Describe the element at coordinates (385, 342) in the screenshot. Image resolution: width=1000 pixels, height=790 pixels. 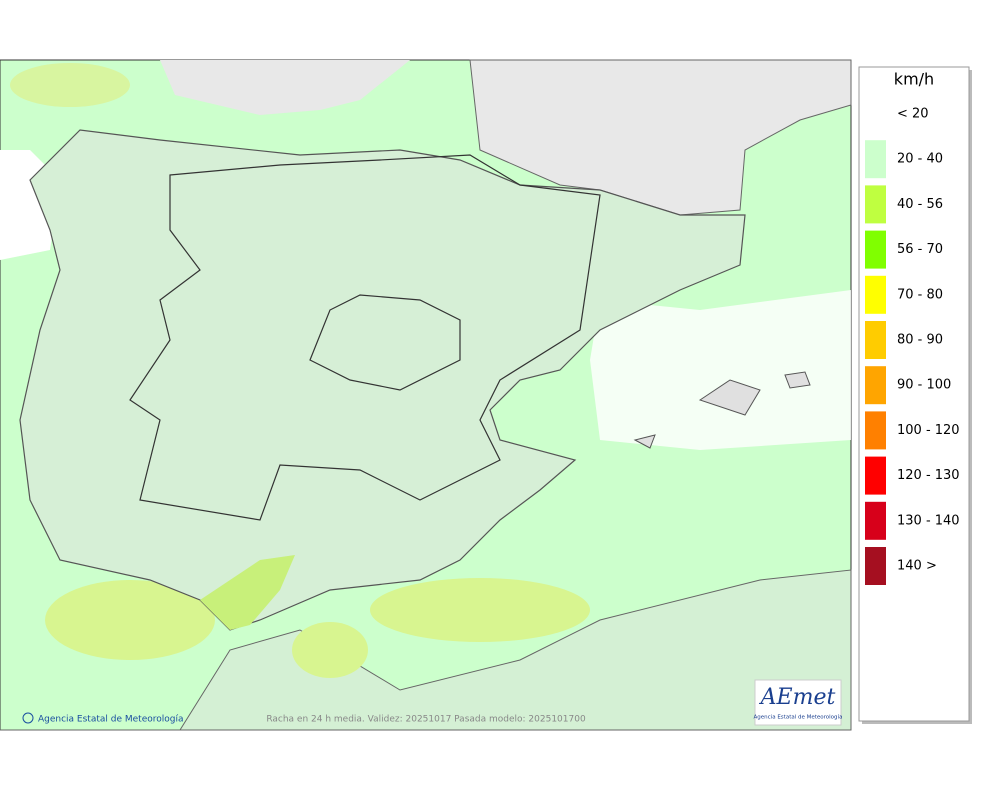
I see `region-borders` at that location.